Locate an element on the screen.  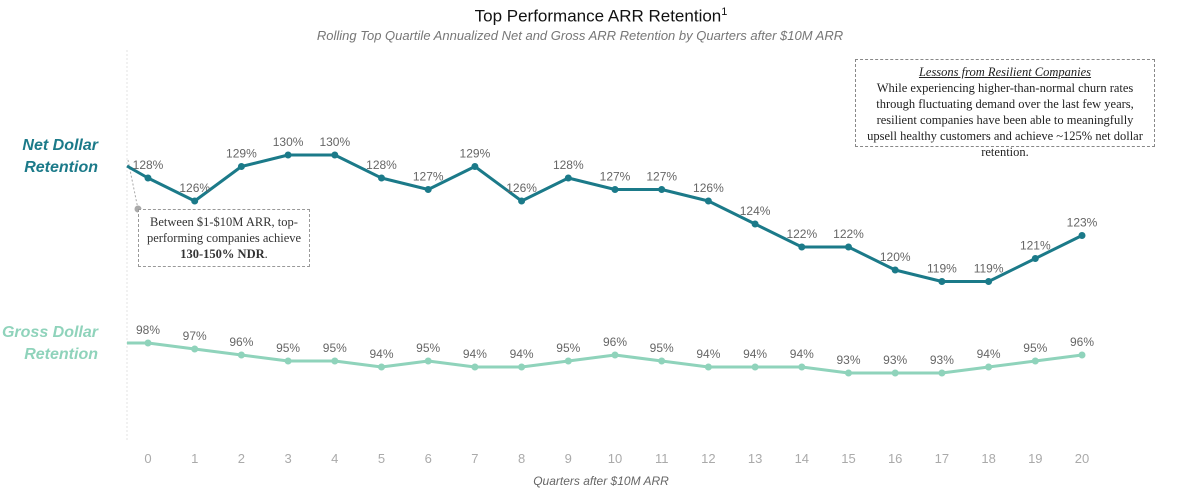
gross-data-label-14: 94% is located at coordinates (802, 354).